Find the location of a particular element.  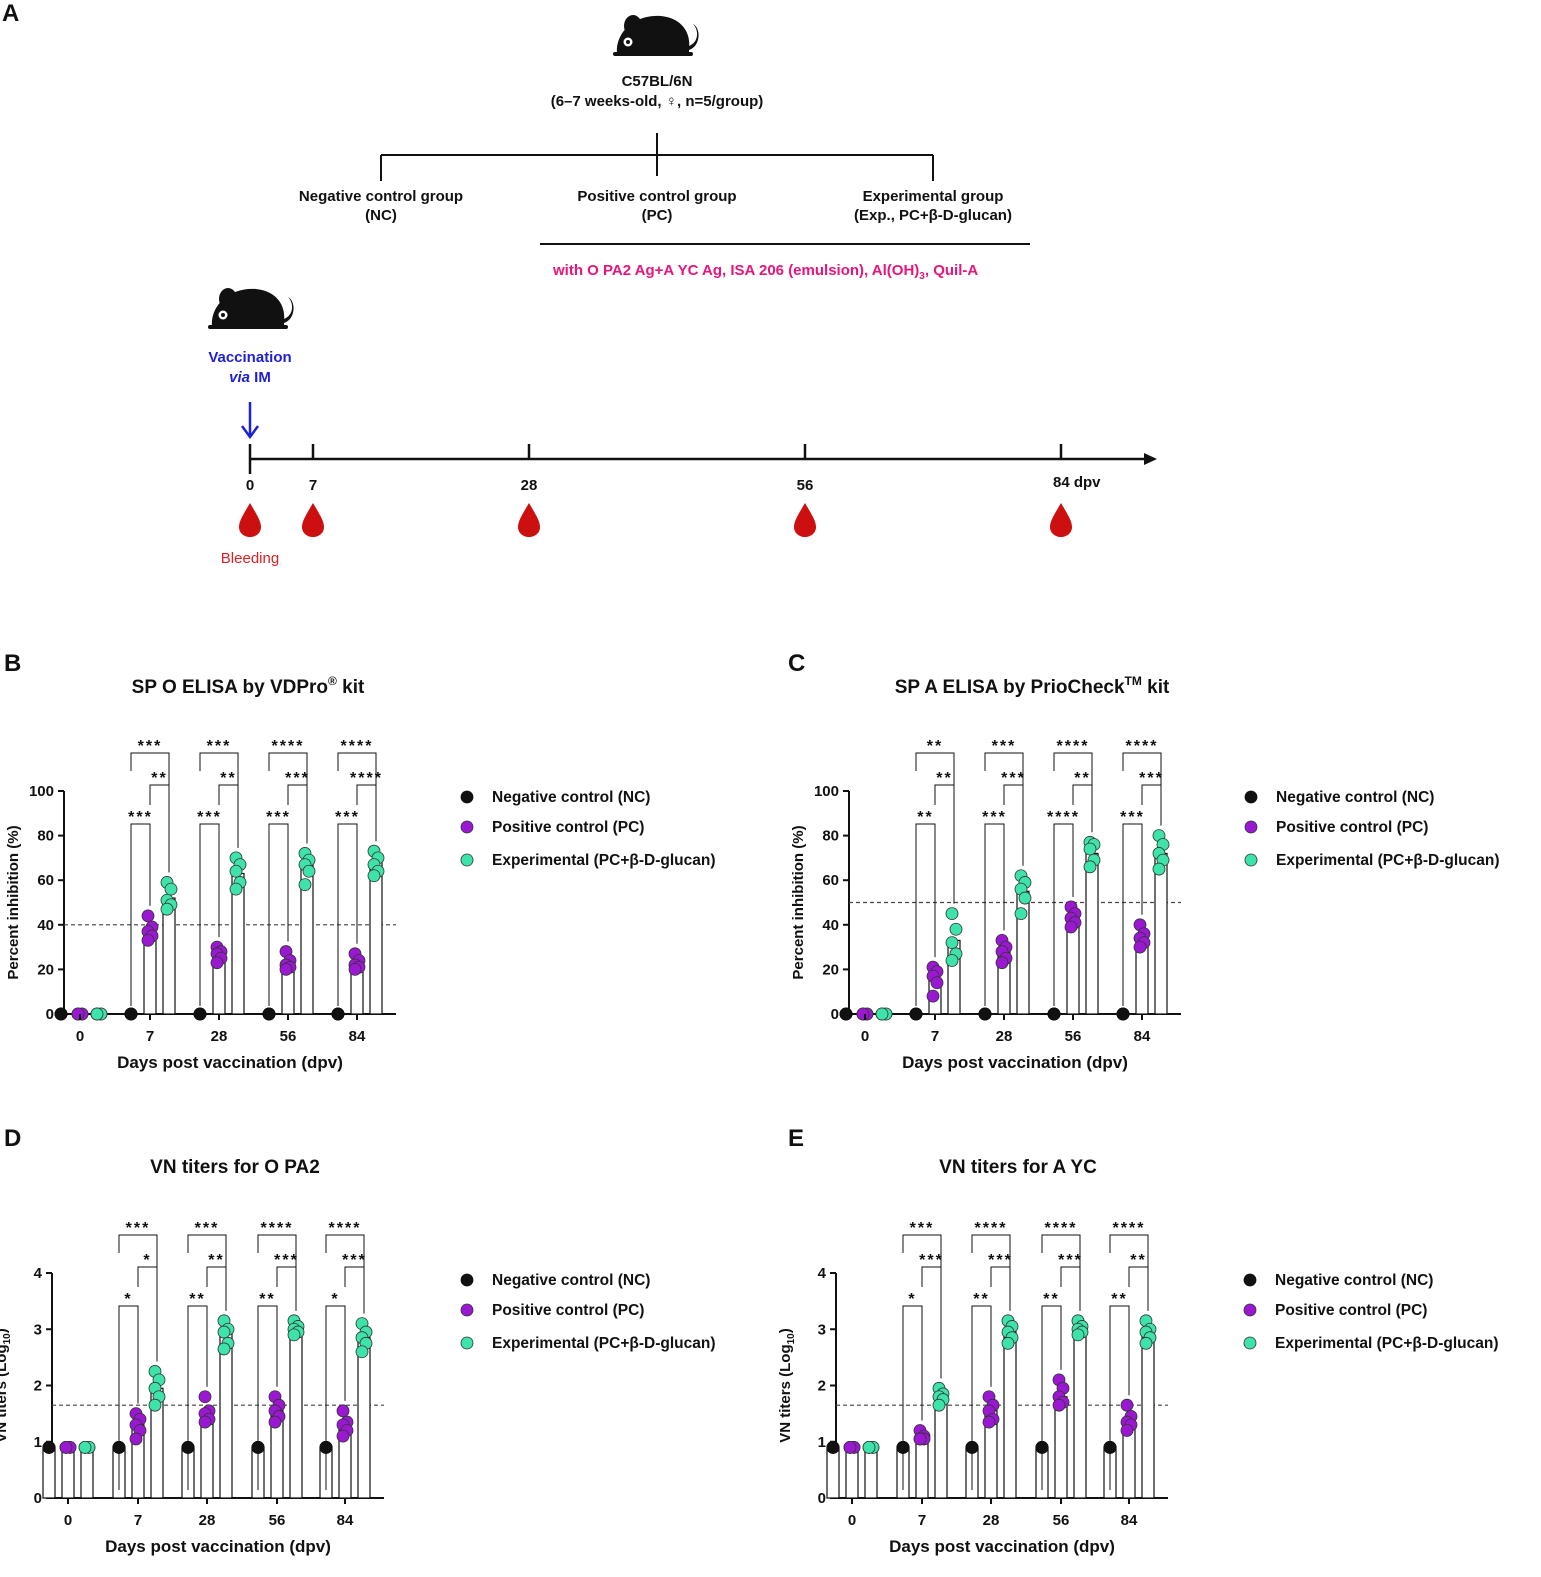

y-tick-label: 1 is located at coordinates (822, 1442).